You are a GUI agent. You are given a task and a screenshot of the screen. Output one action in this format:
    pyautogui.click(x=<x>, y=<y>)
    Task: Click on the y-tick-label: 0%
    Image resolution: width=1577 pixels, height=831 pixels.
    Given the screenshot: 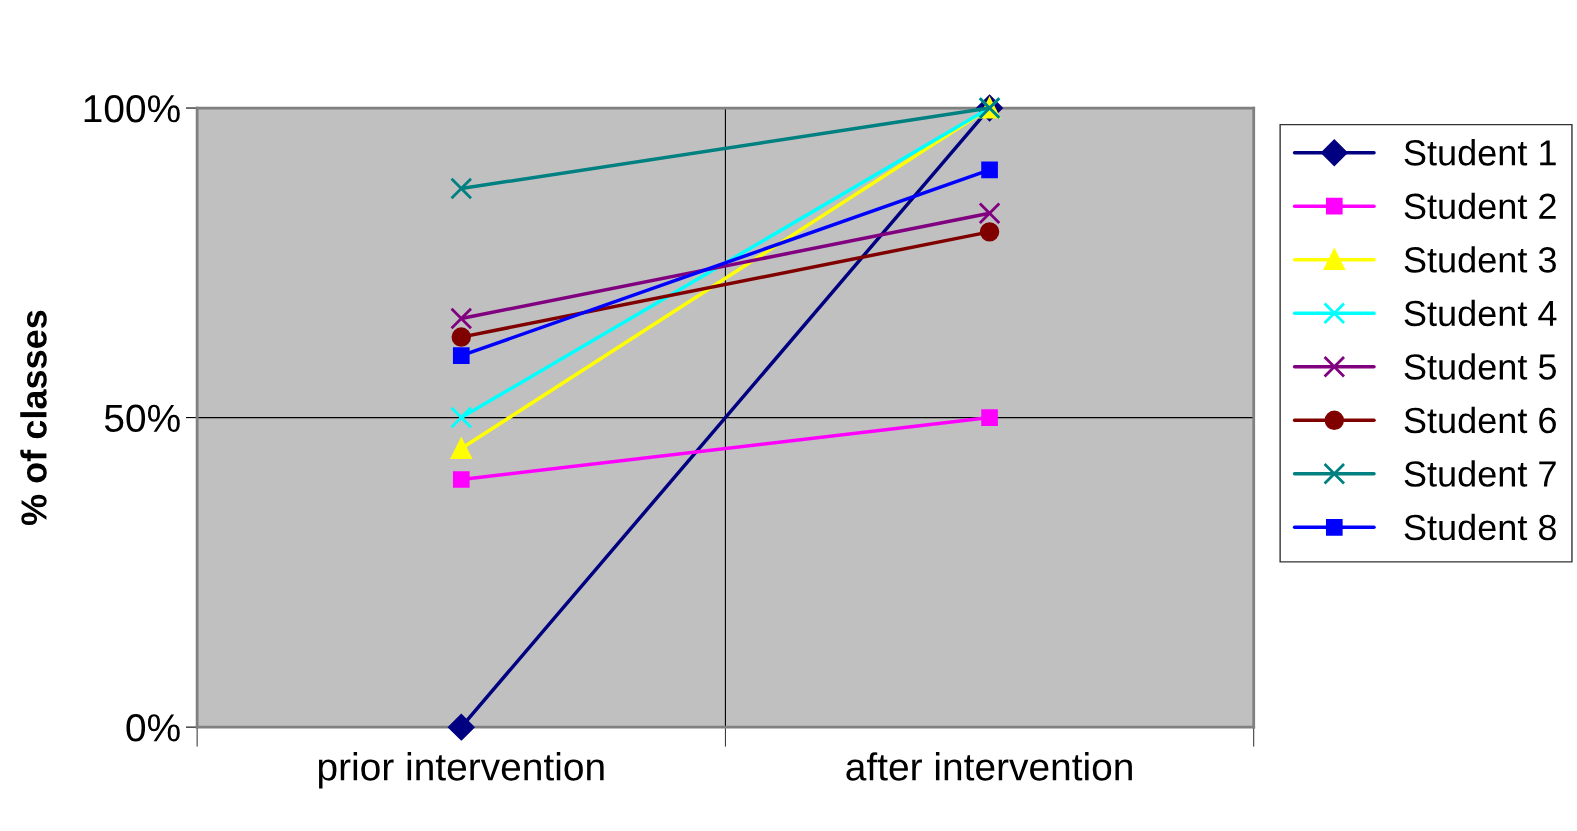 What is the action you would take?
    pyautogui.click(x=153, y=728)
    